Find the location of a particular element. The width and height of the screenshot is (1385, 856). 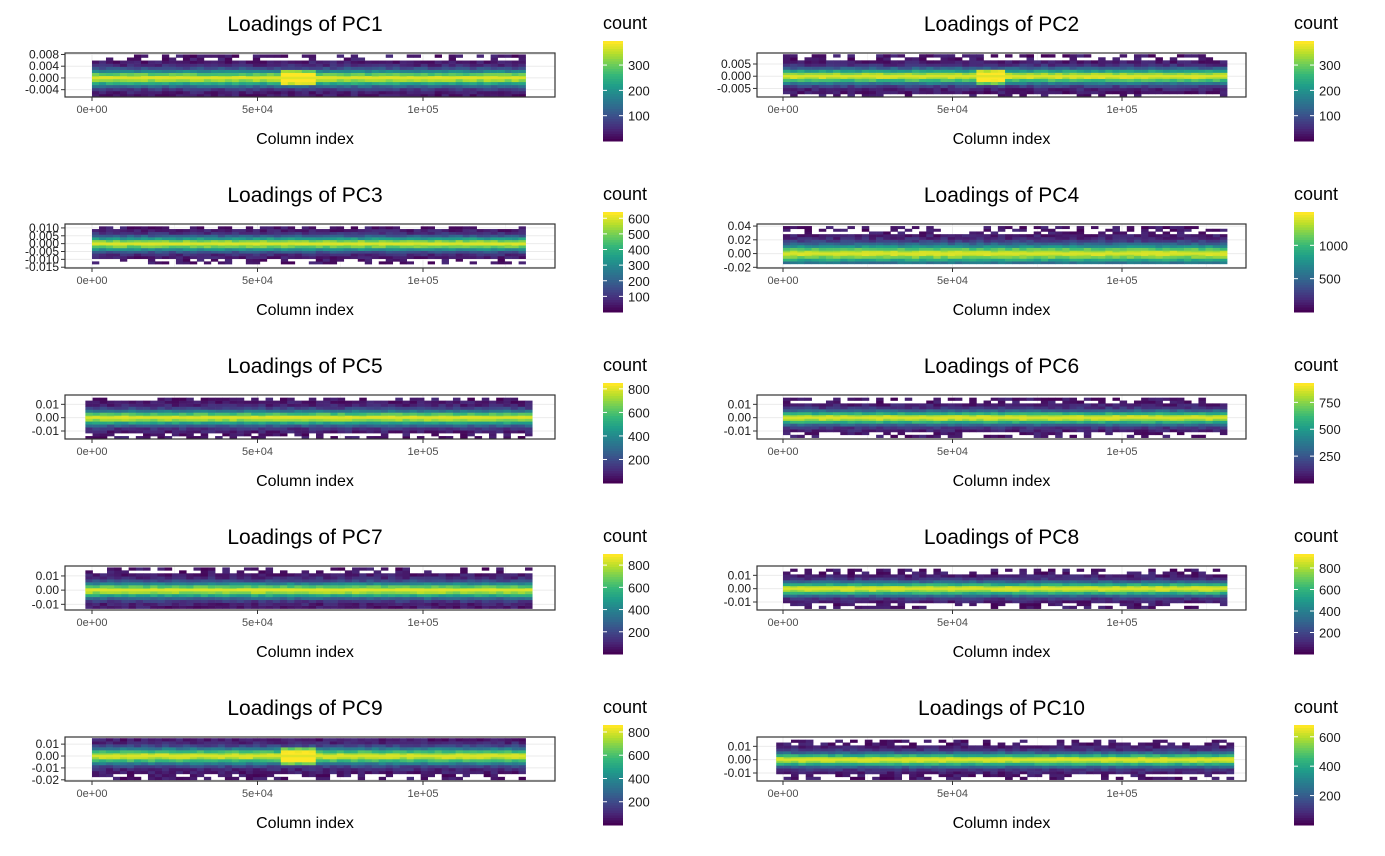

legend-colorbar is located at coordinates (1304, 91).